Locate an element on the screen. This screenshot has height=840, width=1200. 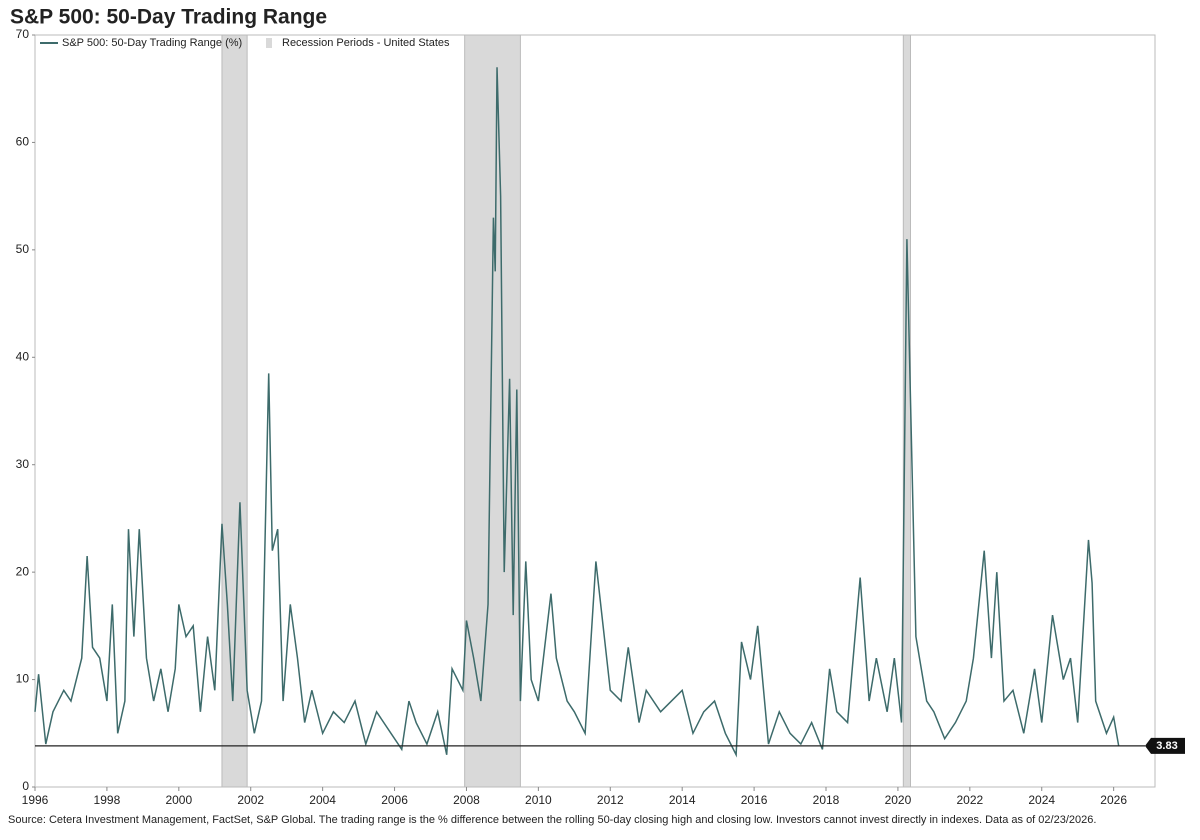
legend-label: S&P 500: 50-Day Trading Range (%) is located at coordinates (152, 43).